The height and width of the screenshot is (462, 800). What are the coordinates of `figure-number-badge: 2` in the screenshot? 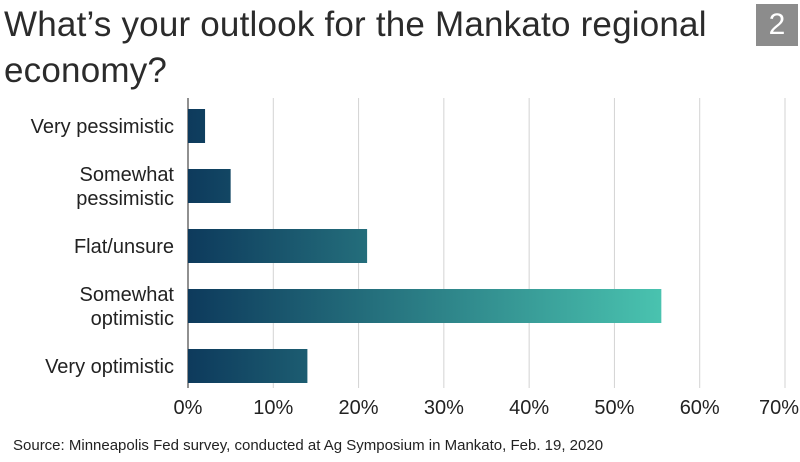 It's located at (777, 25).